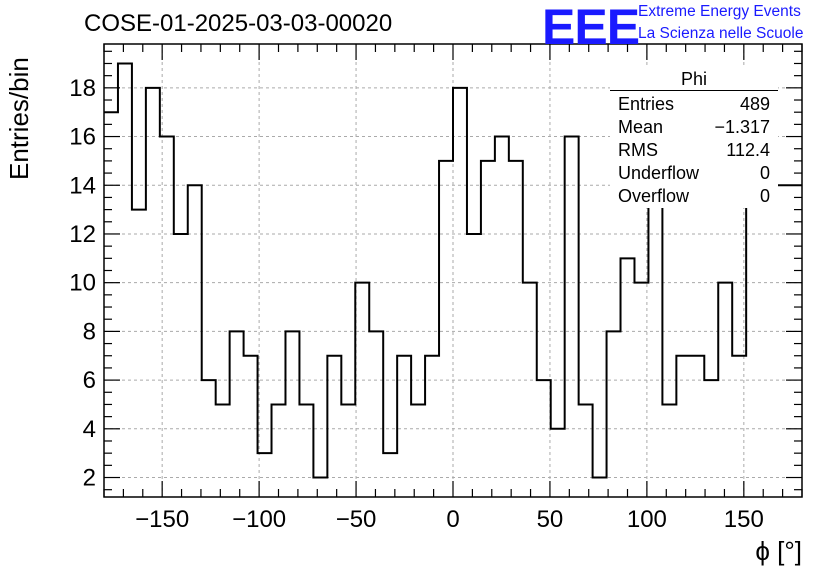 Image resolution: width=836 pixels, height=572 pixels. I want to click on y-tick-labels: 2 4 6 8 10 12 14 16 18, so click(82, 283).